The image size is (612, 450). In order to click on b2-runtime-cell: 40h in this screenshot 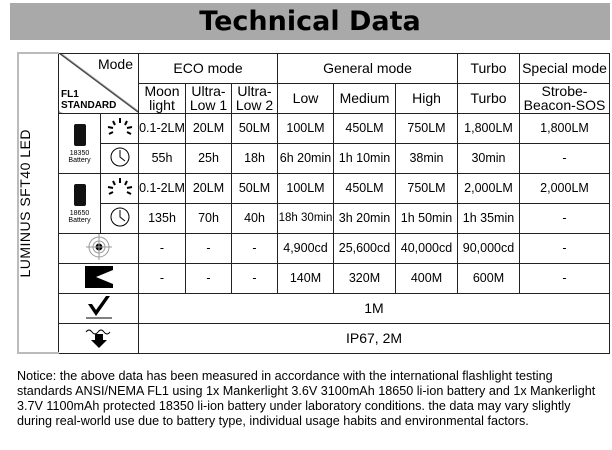, I will do `click(254, 218)`.